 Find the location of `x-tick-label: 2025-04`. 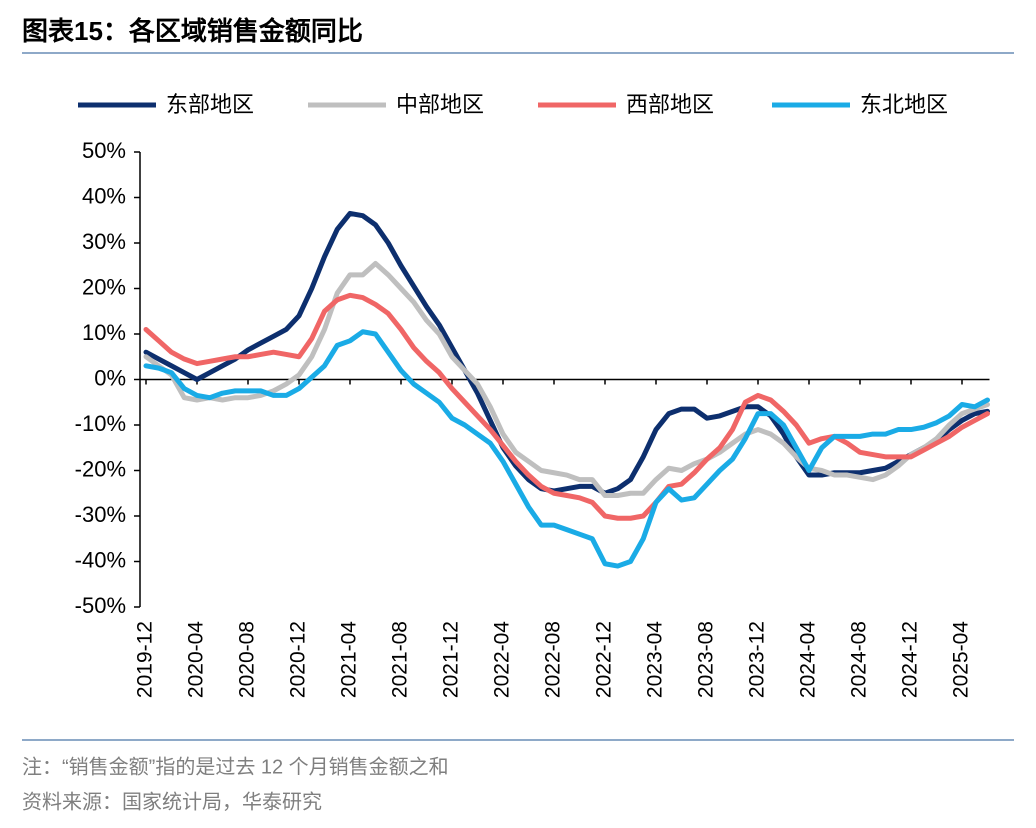

x-tick-label: 2025-04 is located at coordinates (961, 659).